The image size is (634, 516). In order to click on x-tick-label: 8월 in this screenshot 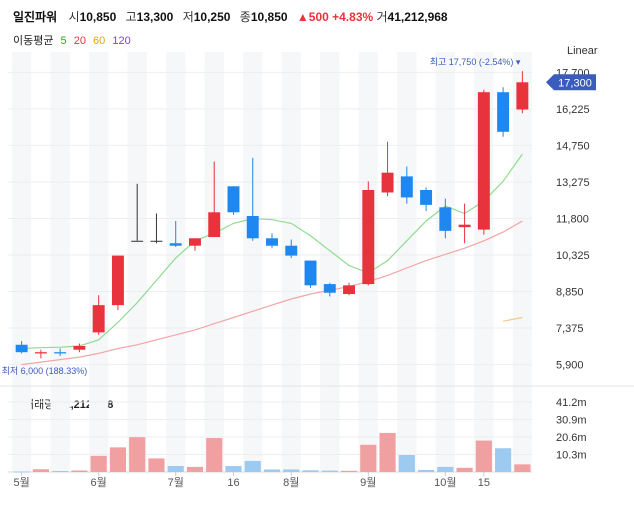, I will do `click(291, 482)`.